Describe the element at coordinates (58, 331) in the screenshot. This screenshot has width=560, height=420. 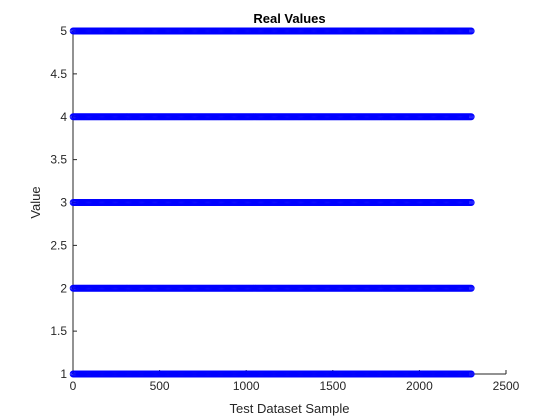
I see `y-tick-label: 1.5` at that location.